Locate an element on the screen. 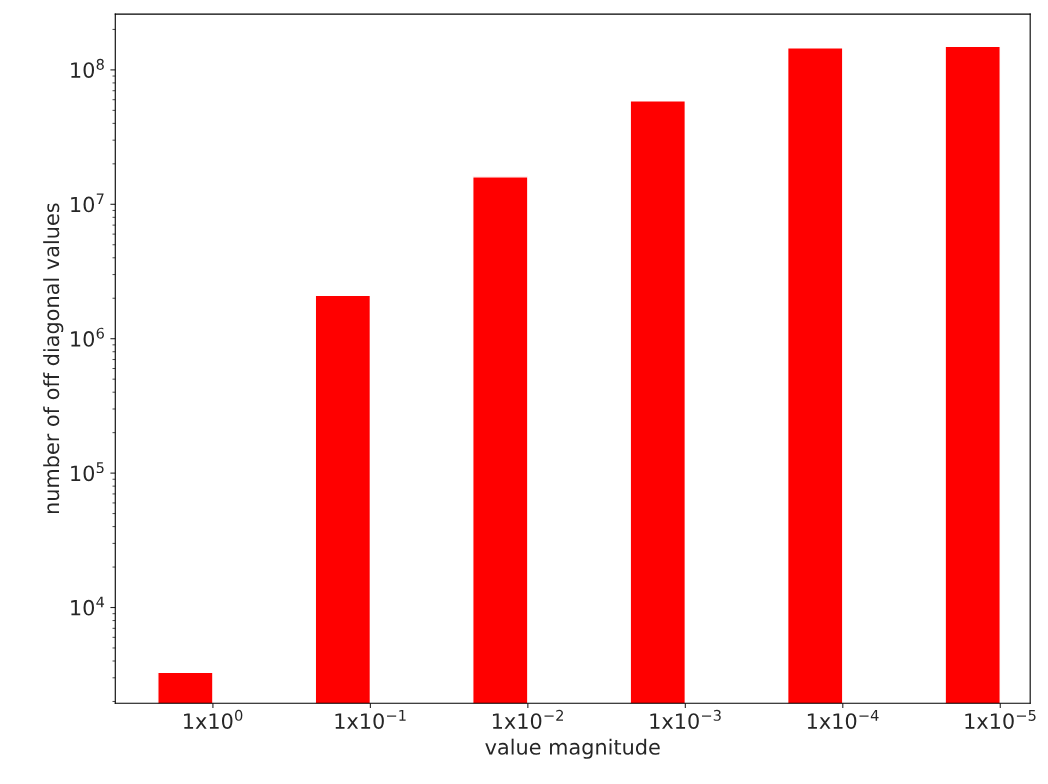  y-tick-label: 10$^{6}$ is located at coordinates (87, 337).